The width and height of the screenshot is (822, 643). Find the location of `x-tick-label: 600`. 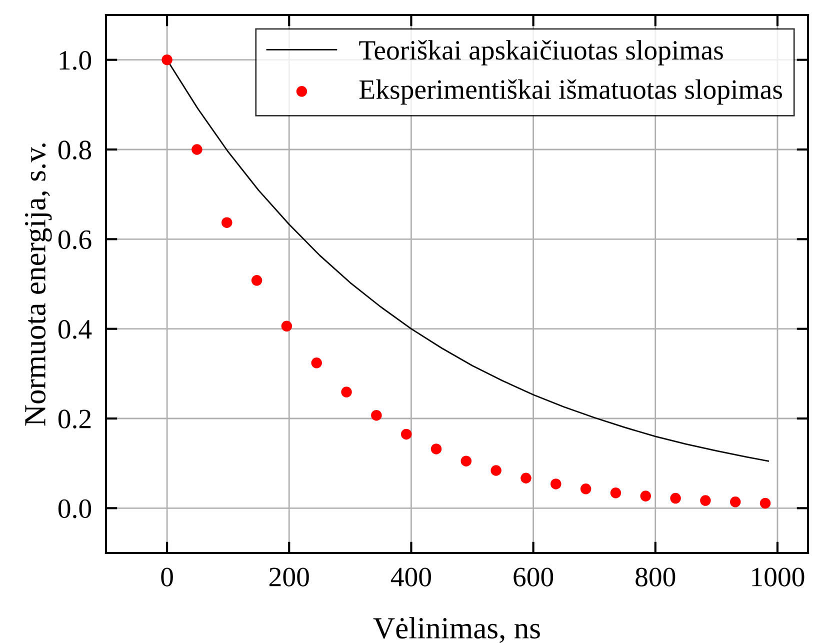

x-tick-label: 600 is located at coordinates (534, 577).